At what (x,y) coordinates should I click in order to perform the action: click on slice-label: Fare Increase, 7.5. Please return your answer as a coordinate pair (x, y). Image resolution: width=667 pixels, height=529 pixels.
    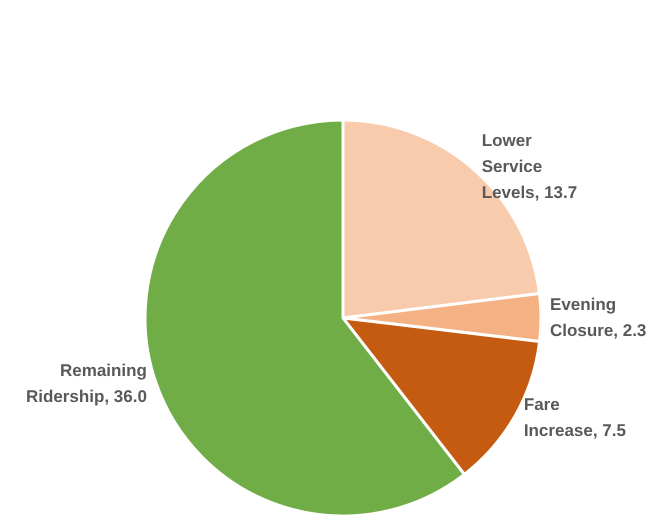
    Looking at the image, I should click on (575, 417).